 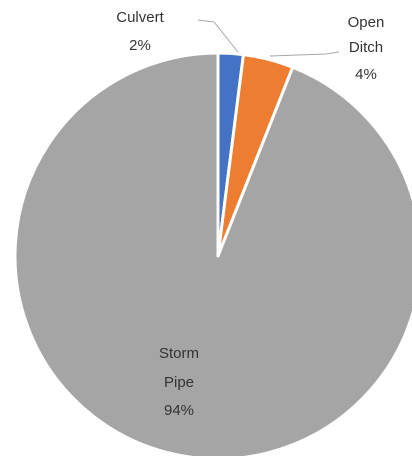 I want to click on data-label-culvert-percent: 2%, so click(x=140, y=45).